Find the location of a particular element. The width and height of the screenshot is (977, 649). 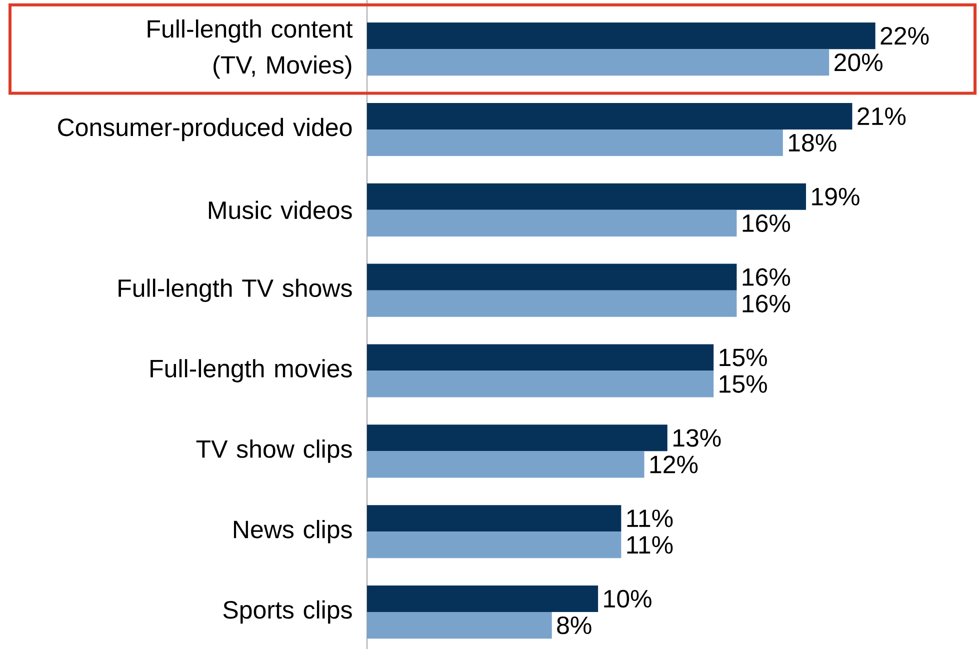

y-tick-label: Consumer-produced video is located at coordinates (205, 130).